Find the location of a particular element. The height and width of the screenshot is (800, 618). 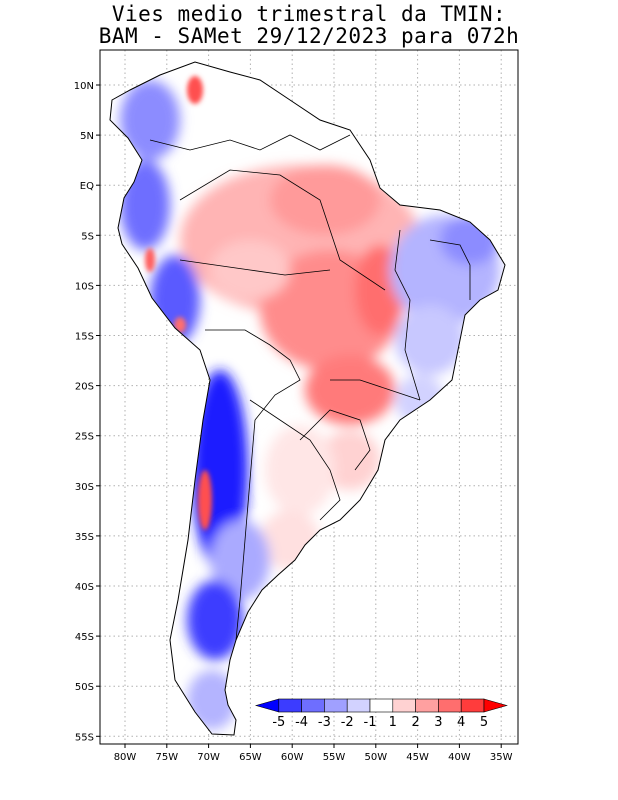

y-tick-label-8: 30S is located at coordinates (84, 487).